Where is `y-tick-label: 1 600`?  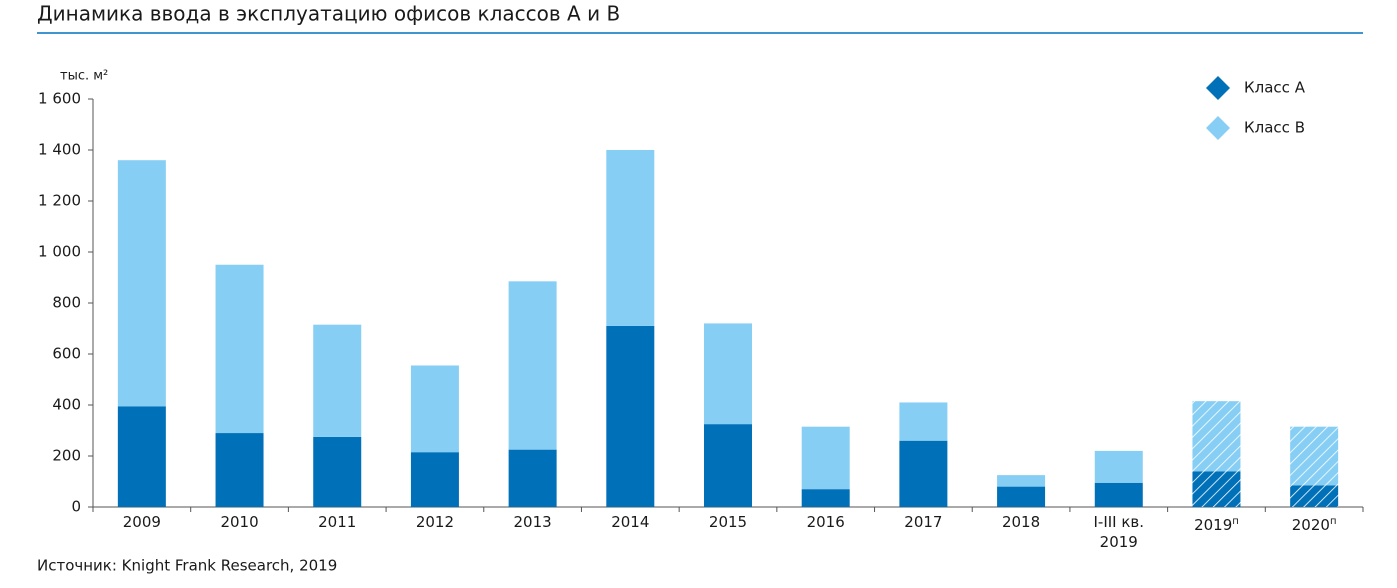
y-tick-label: 1 600 is located at coordinates (59, 99).